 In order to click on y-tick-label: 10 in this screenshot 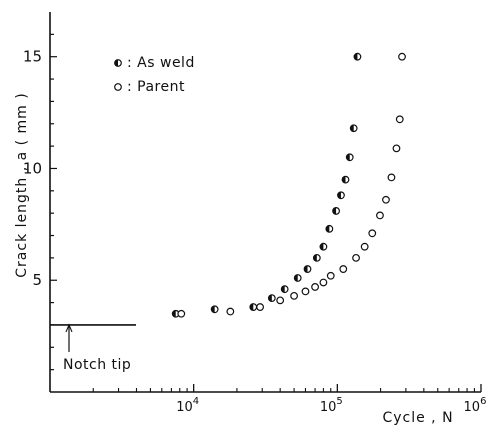, I will do `click(32, 168)`.